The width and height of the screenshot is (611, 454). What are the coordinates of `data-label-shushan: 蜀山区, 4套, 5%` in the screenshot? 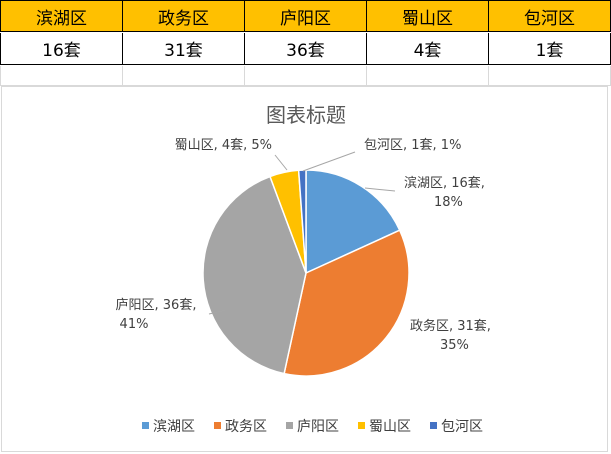 It's located at (223, 145).